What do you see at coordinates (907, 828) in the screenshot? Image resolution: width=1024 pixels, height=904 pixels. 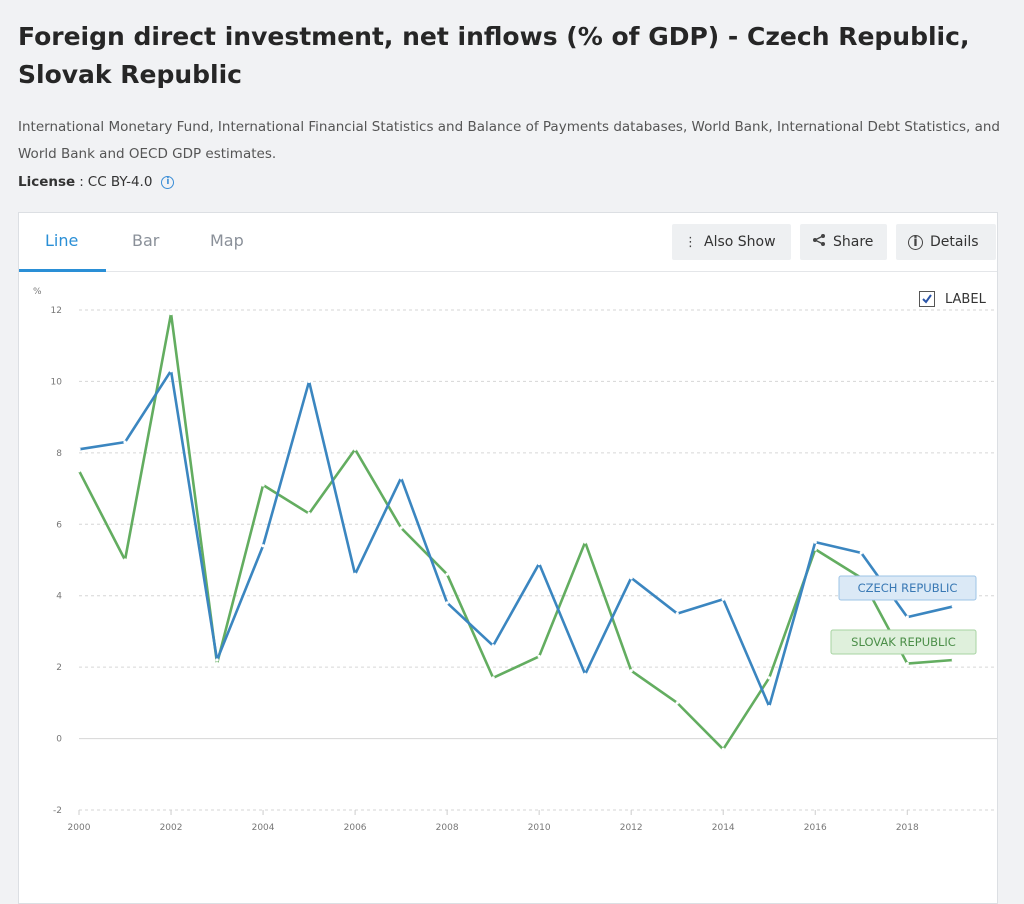 I see `x-tick-label: 2018` at bounding box center [907, 828].